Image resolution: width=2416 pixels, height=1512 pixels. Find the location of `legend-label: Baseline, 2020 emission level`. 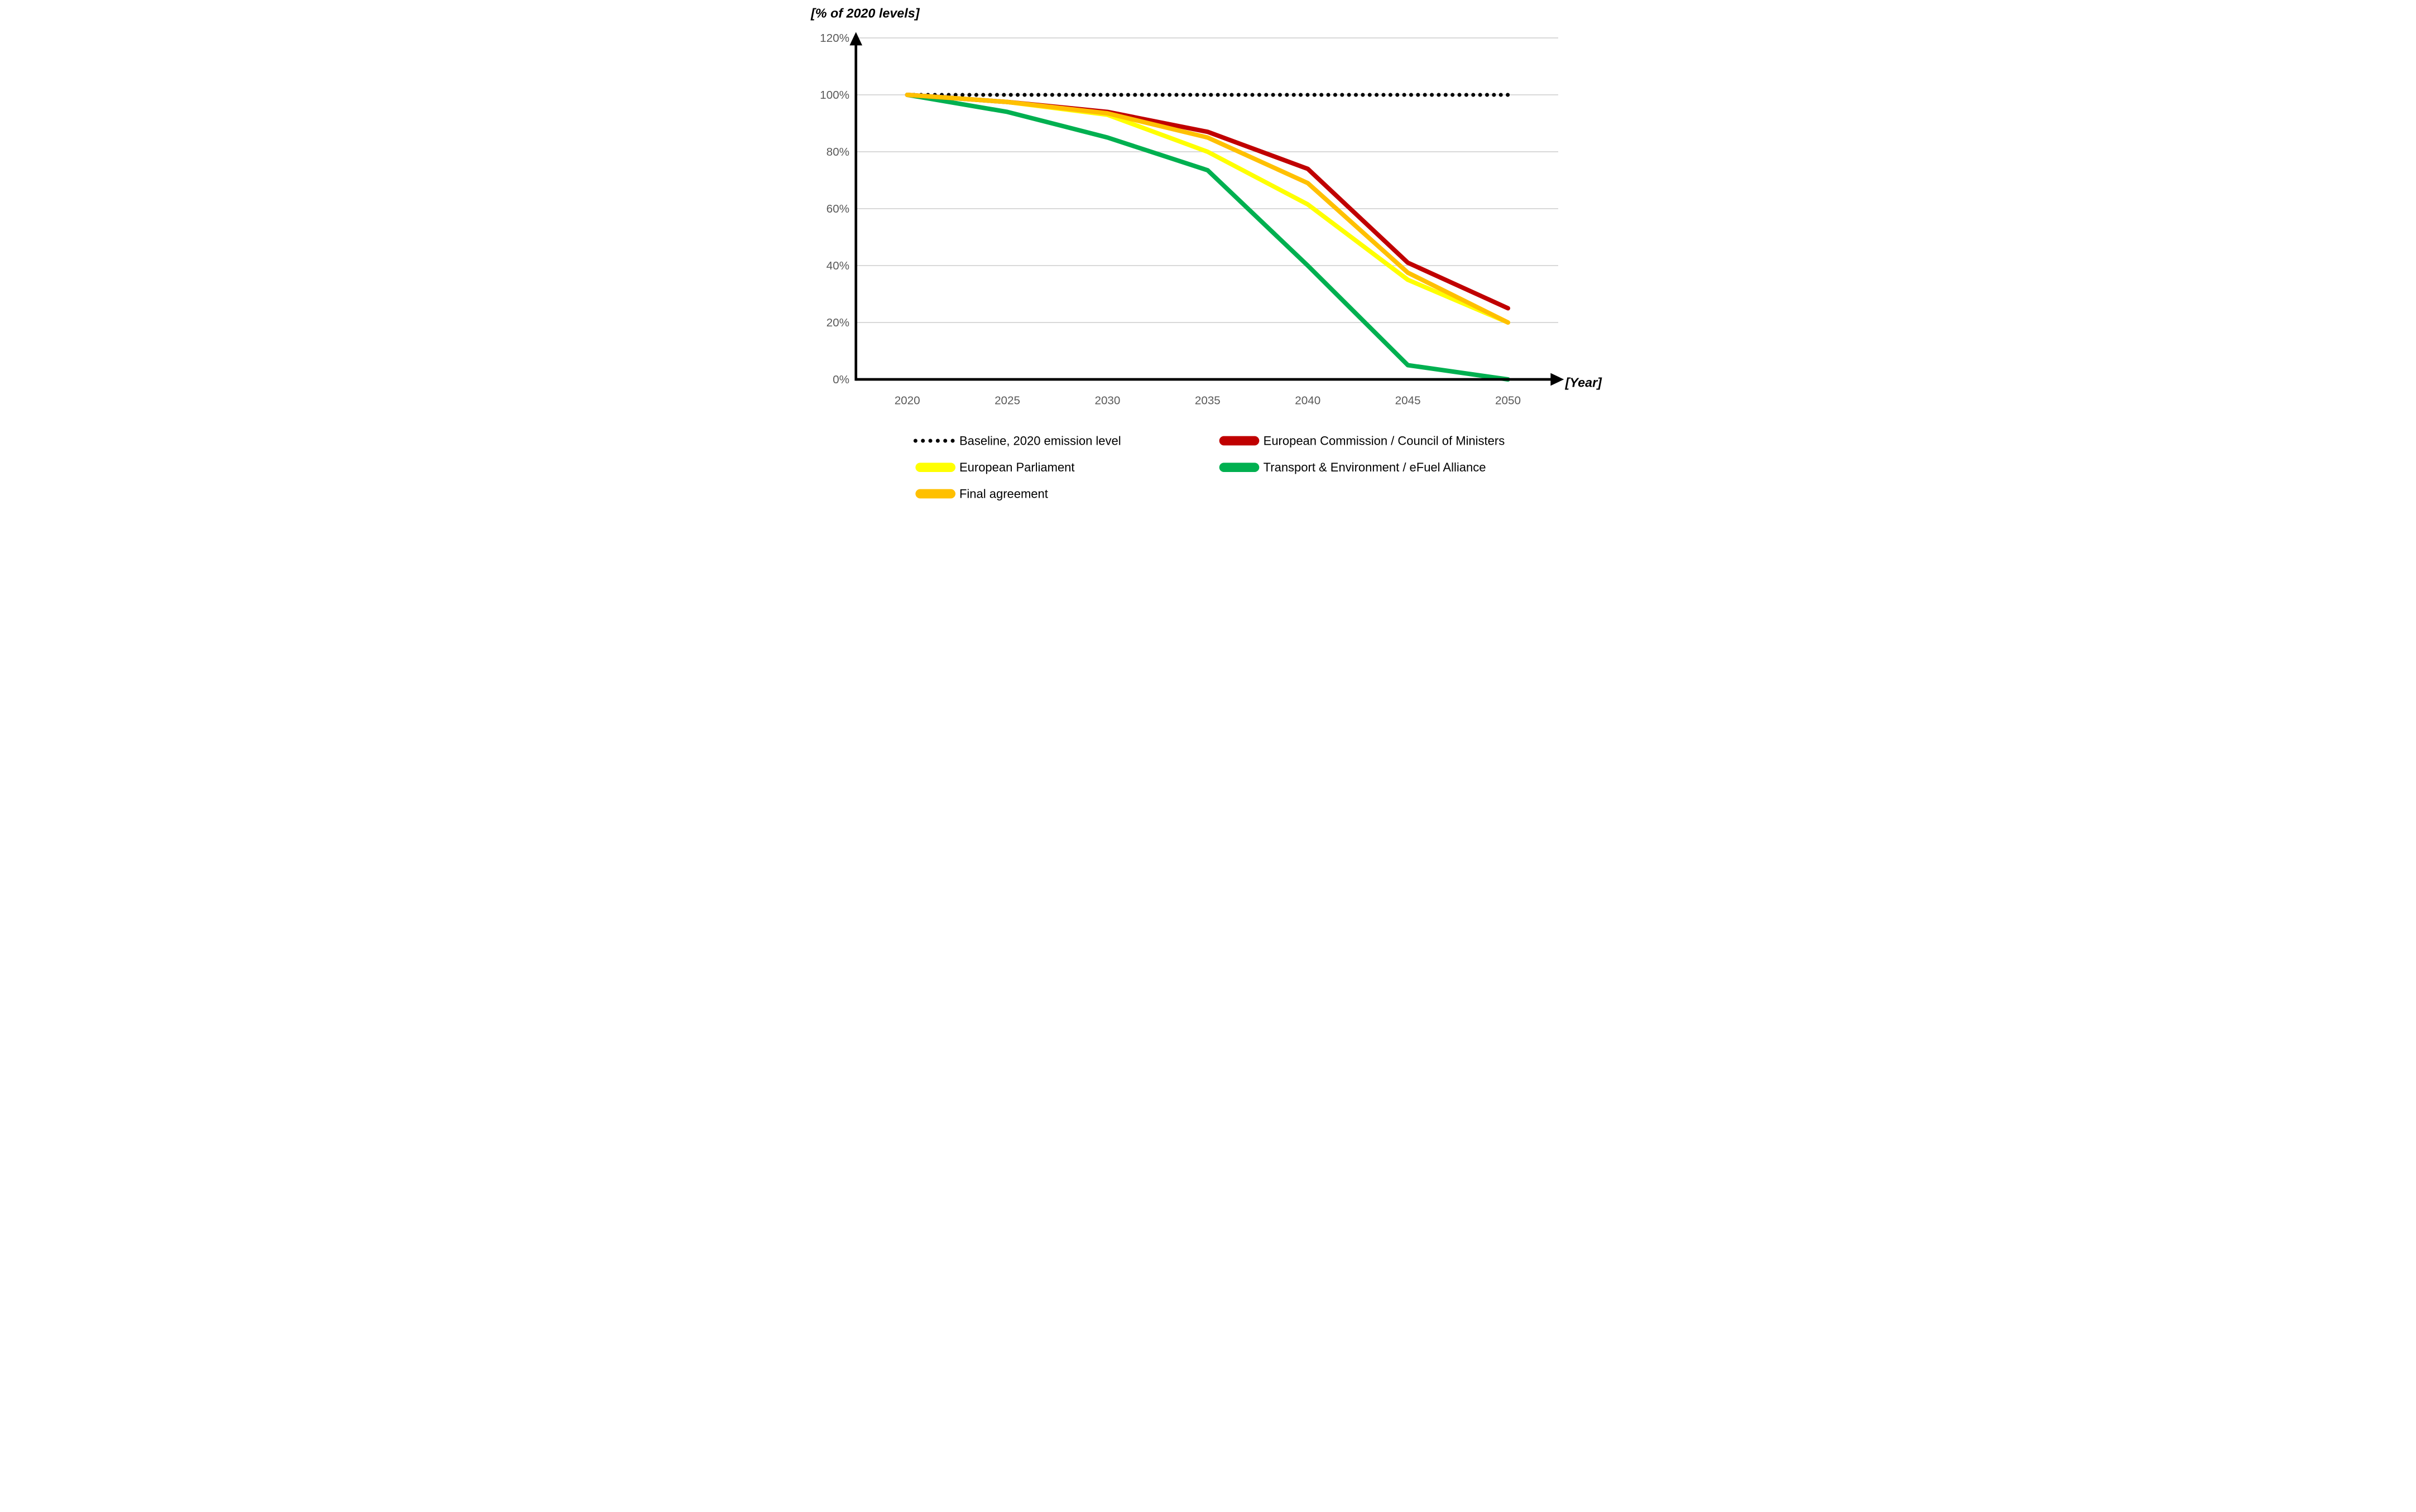

legend-label: Baseline, 2020 emission level is located at coordinates (1040, 440).